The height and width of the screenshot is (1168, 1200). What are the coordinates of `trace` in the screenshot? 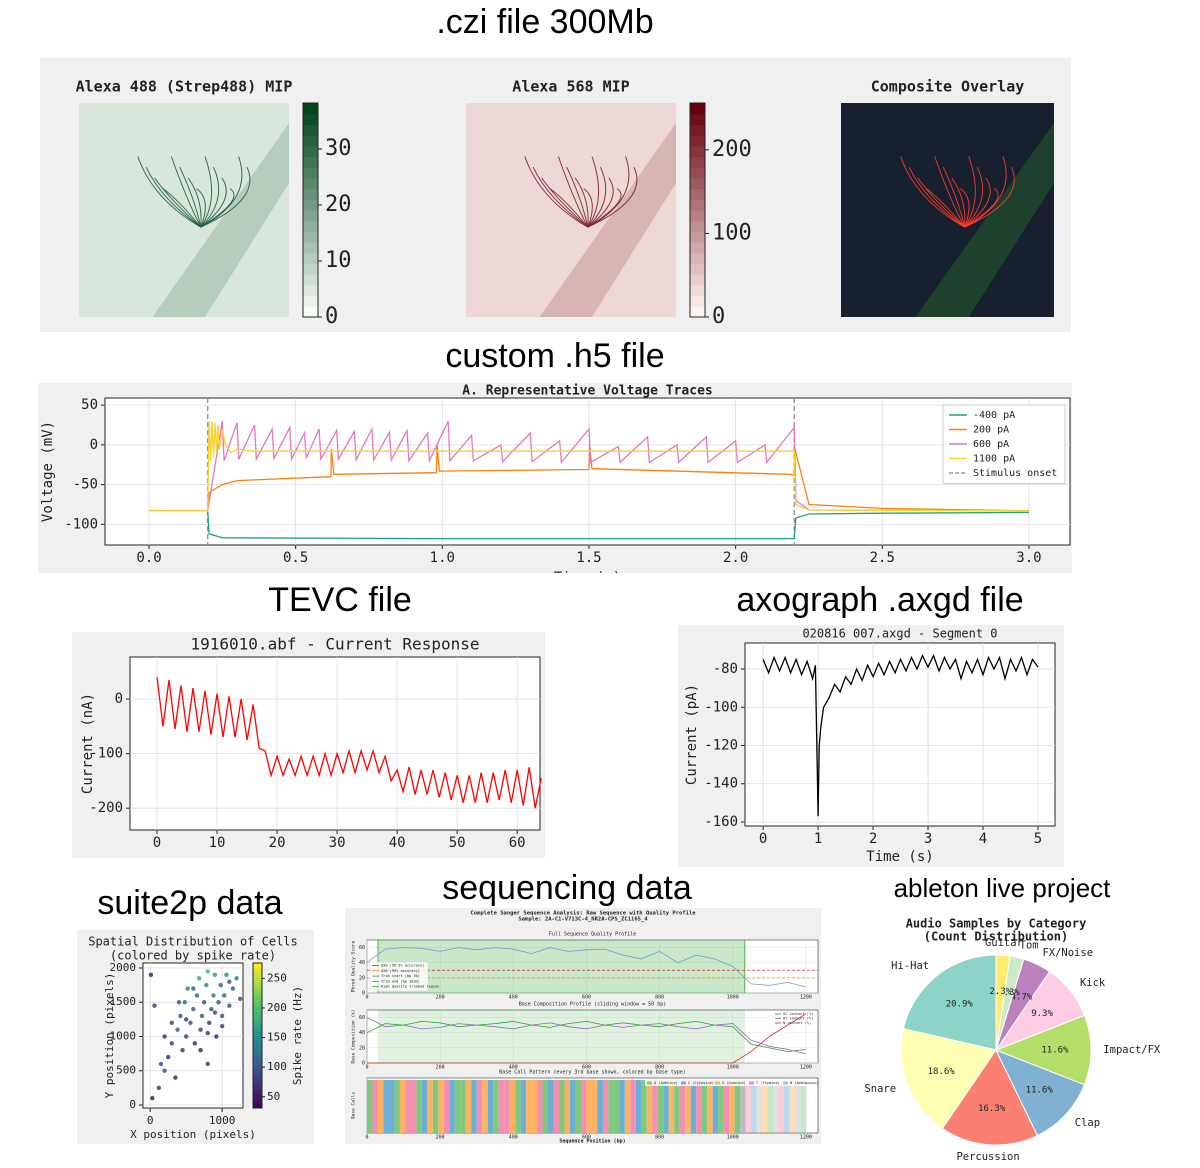 It's located at (349, 743).